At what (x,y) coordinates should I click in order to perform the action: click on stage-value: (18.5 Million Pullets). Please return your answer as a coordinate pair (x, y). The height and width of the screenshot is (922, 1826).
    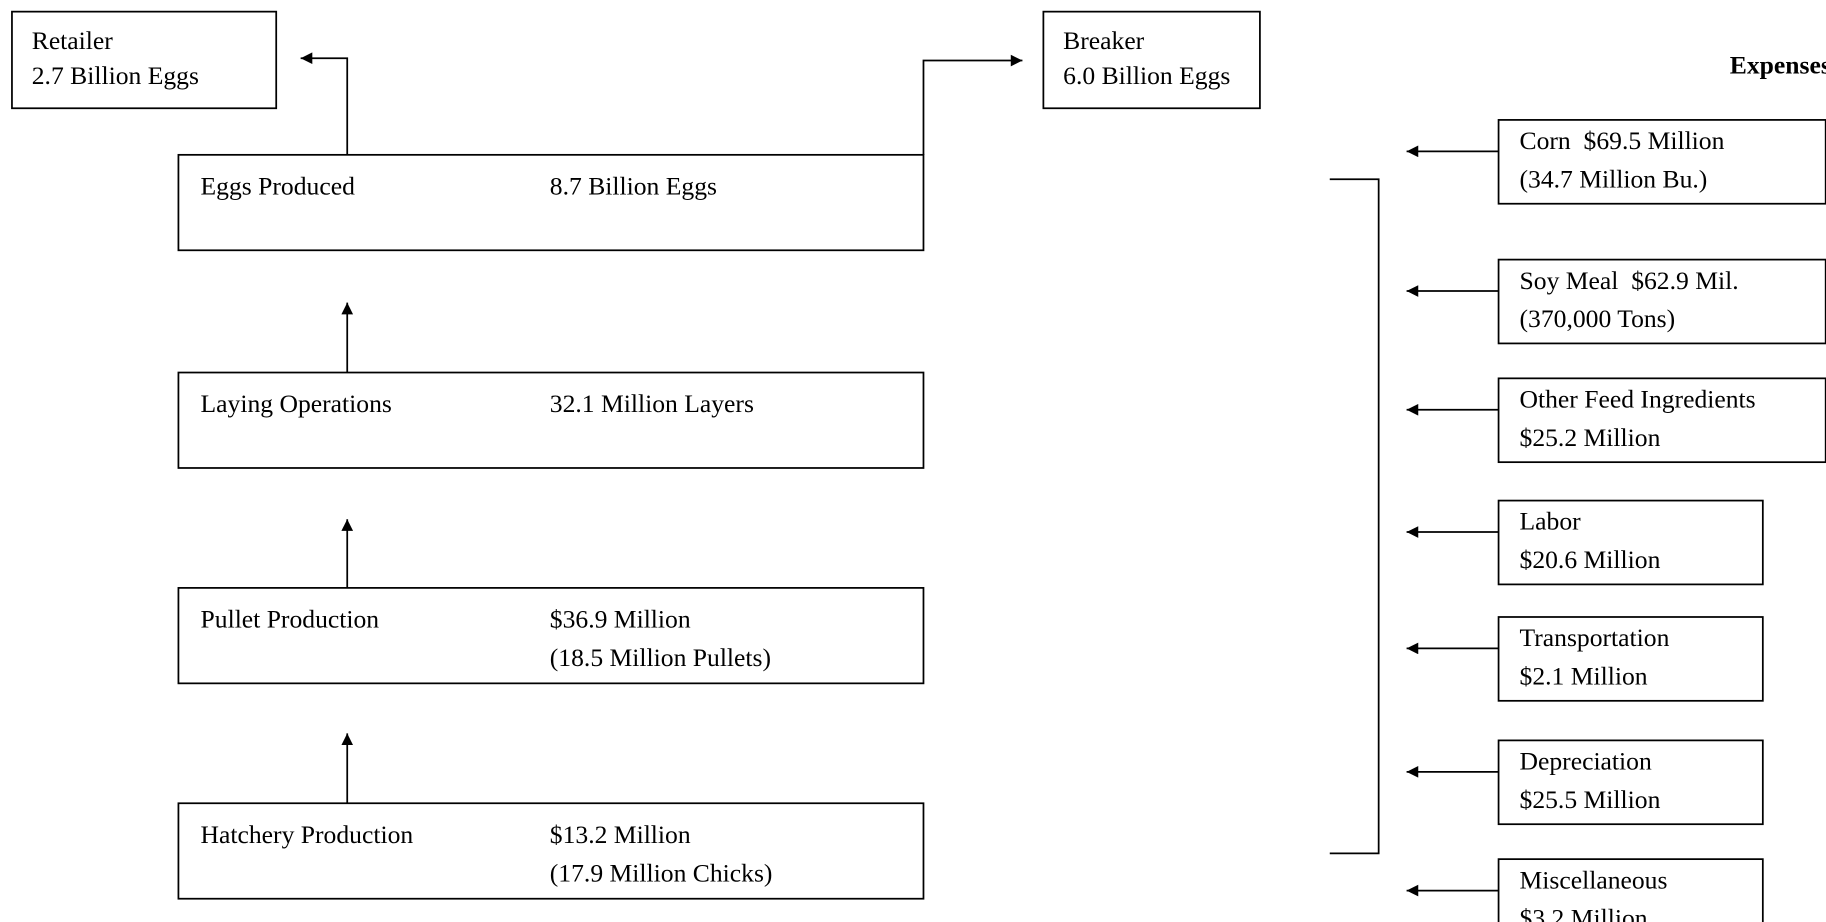
    Looking at the image, I should click on (660, 657).